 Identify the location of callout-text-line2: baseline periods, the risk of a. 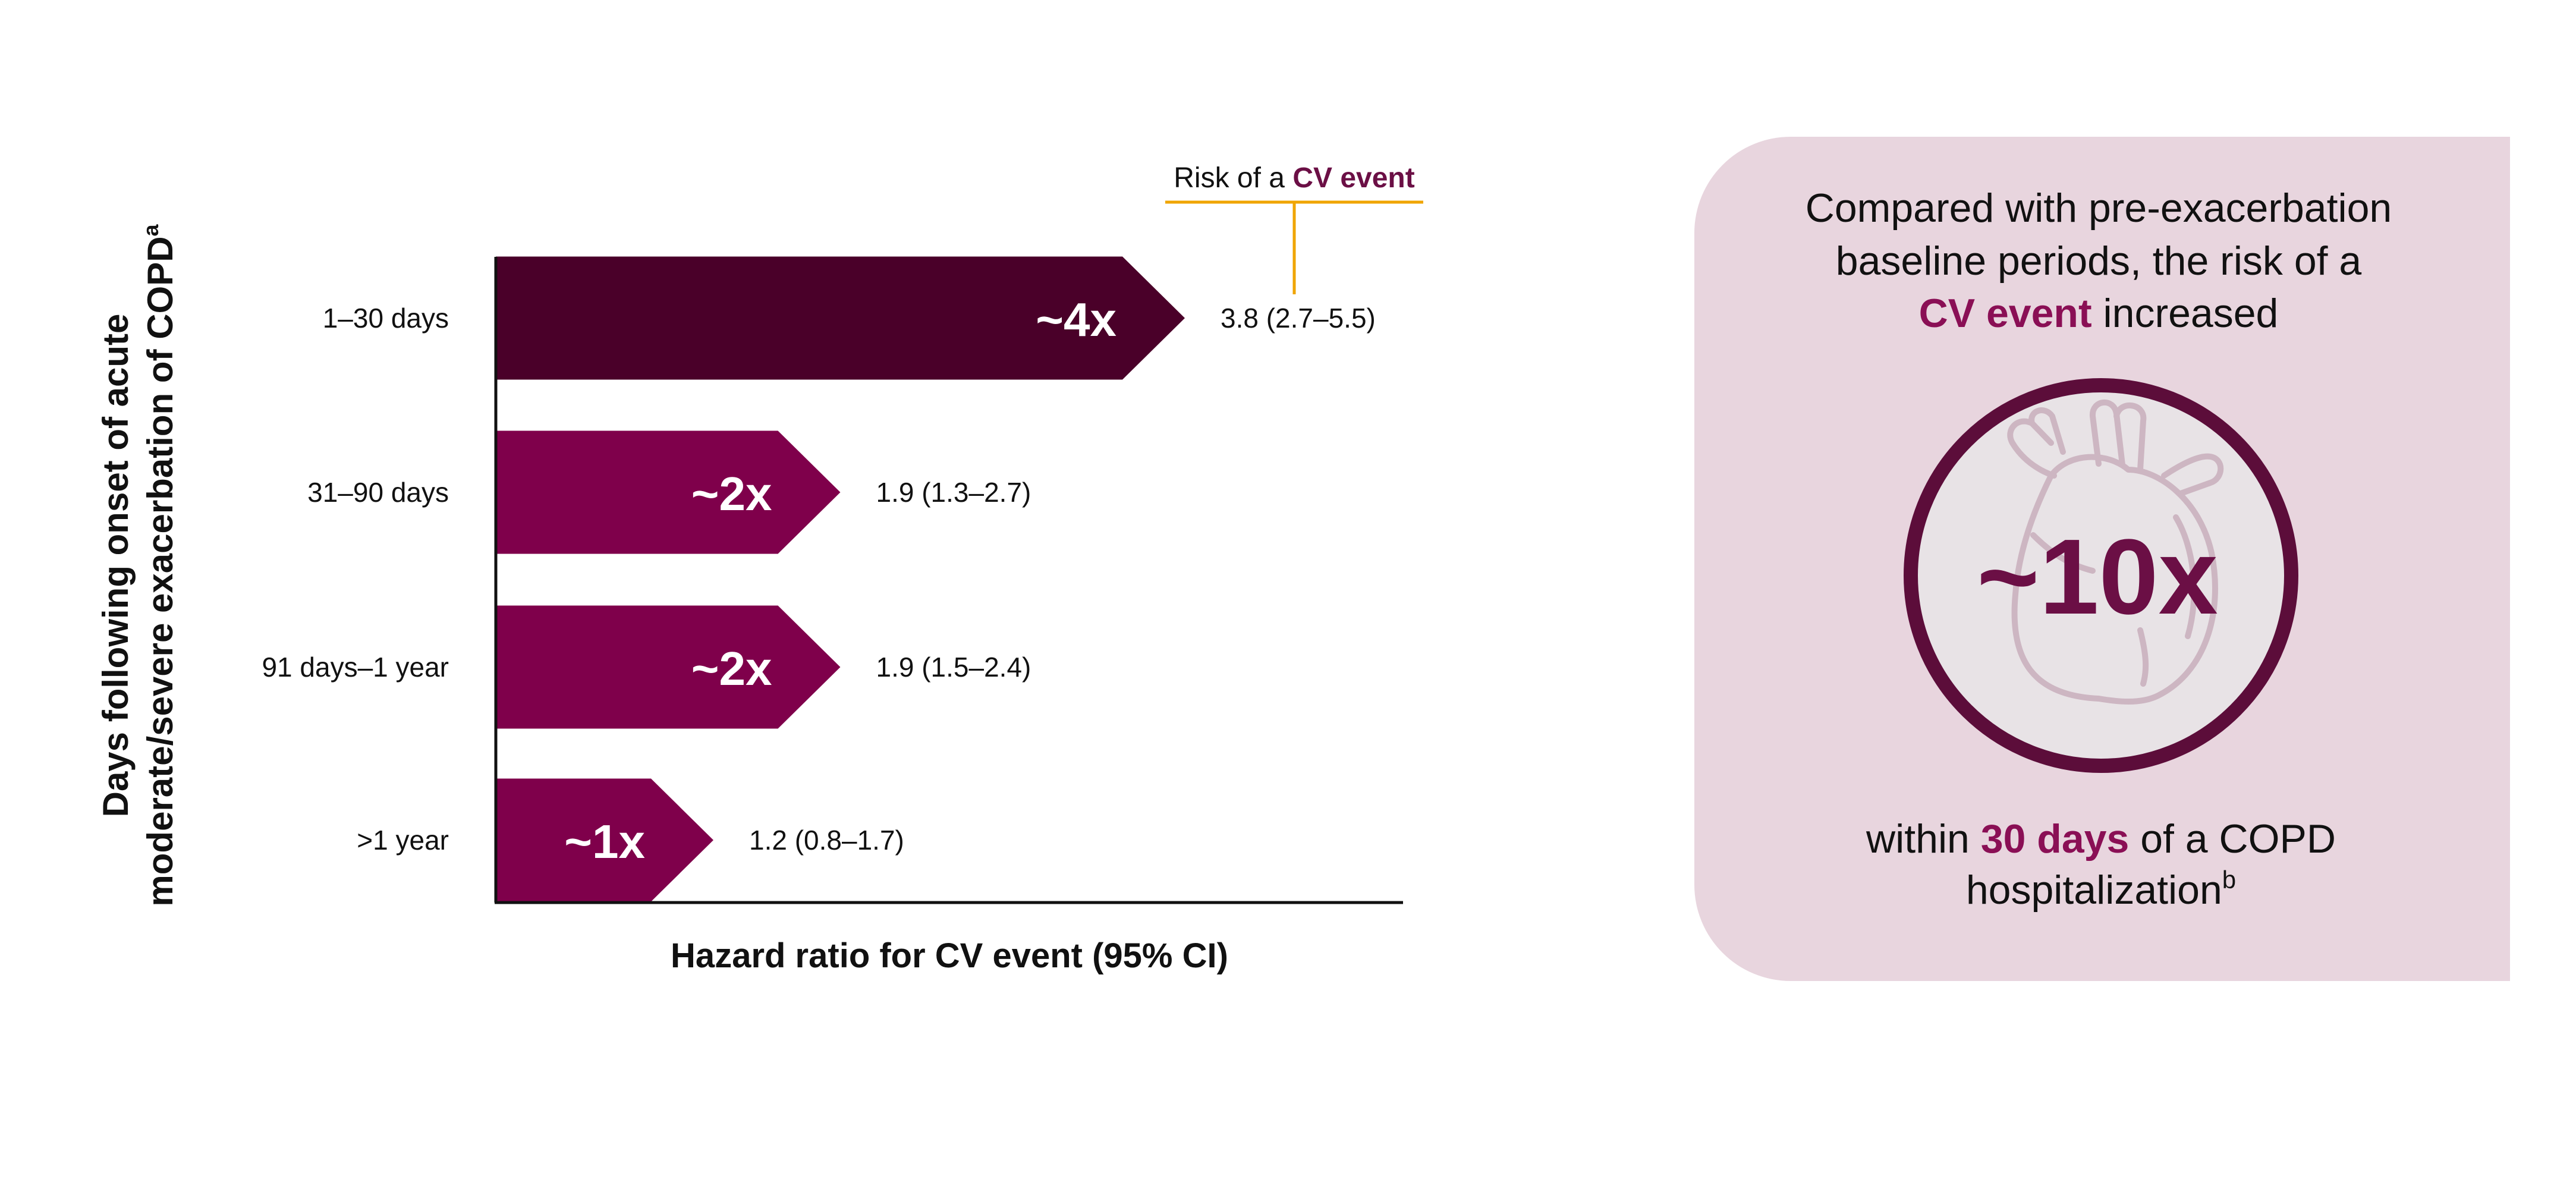
(2099, 261).